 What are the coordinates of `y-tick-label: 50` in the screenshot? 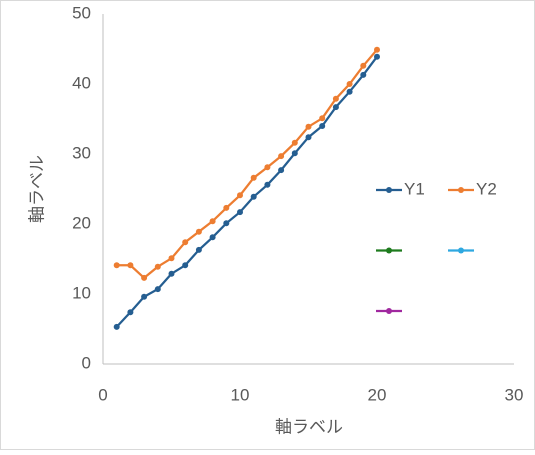 It's located at (81, 12).